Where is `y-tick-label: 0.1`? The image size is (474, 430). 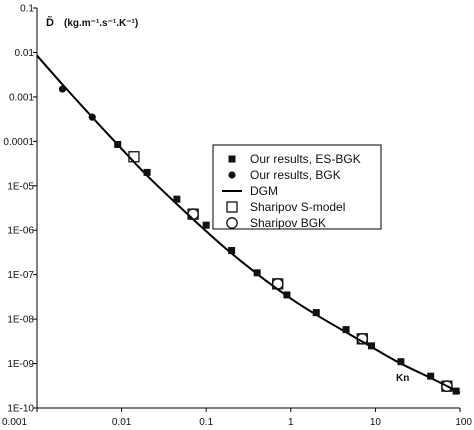
y-tick-label: 0.1 is located at coordinates (27, 9).